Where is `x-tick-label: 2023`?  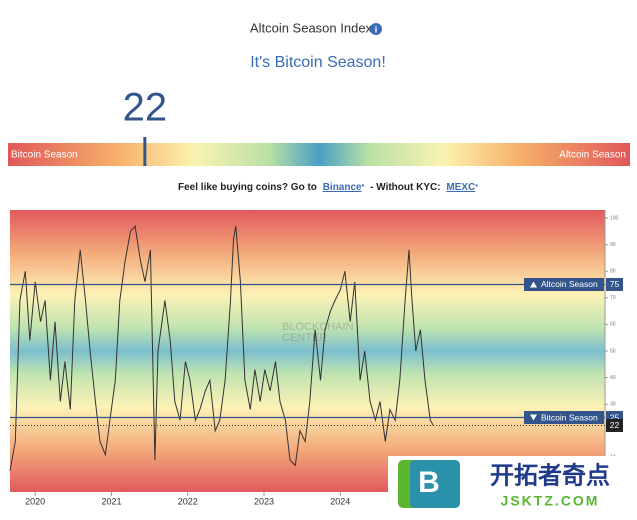
x-tick-label: 2023 is located at coordinates (264, 501).